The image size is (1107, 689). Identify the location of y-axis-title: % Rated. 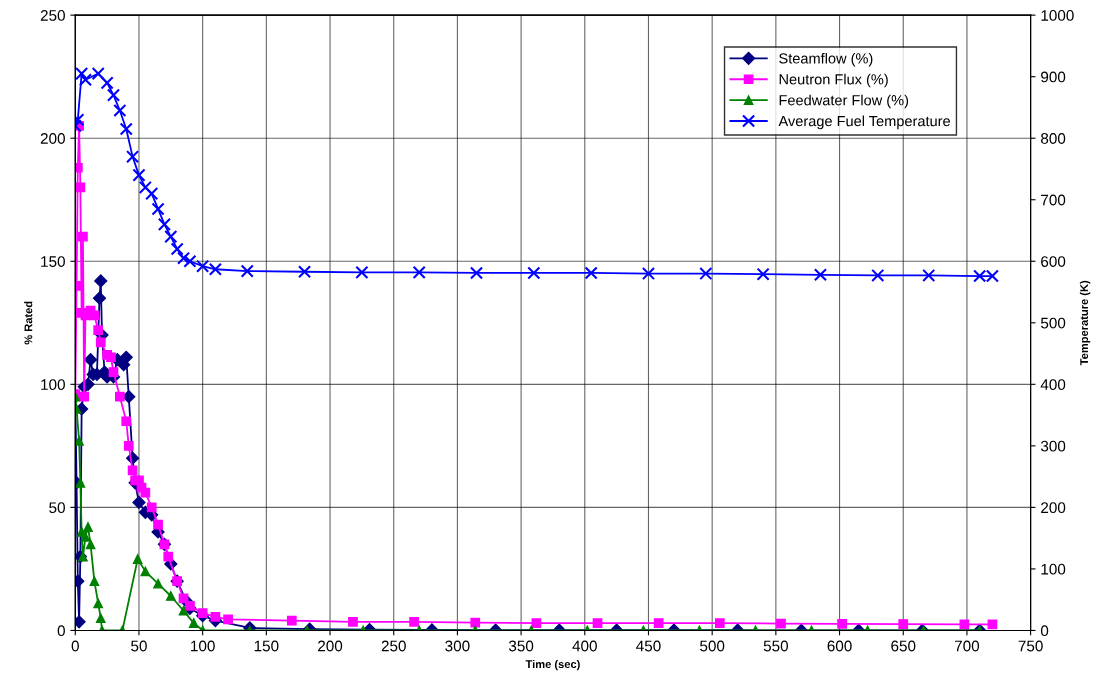
(28, 323).